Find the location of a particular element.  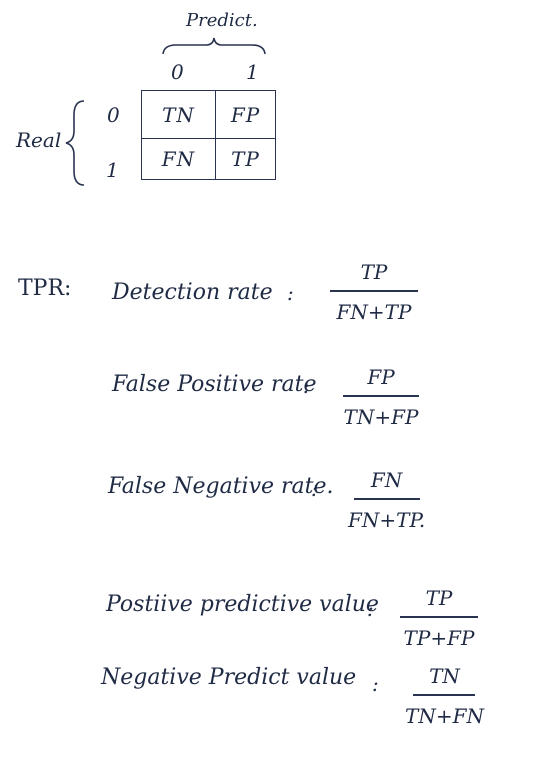

fraction-detection-rate: TP FN+TP is located at coordinates (374, 292).